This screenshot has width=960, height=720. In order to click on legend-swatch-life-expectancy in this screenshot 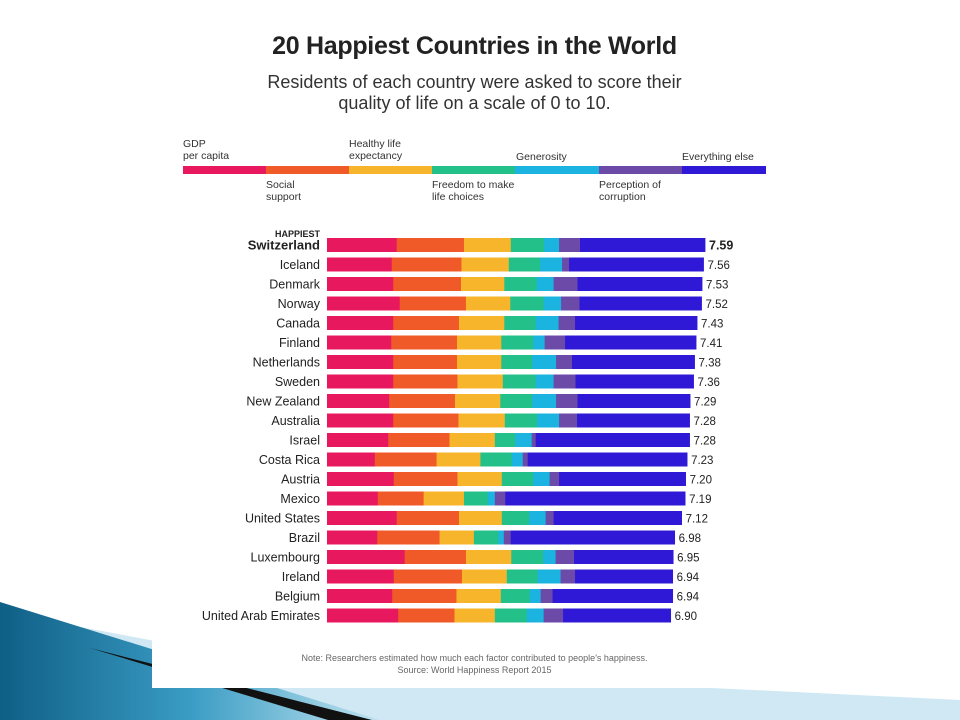, I will do `click(390, 170)`.